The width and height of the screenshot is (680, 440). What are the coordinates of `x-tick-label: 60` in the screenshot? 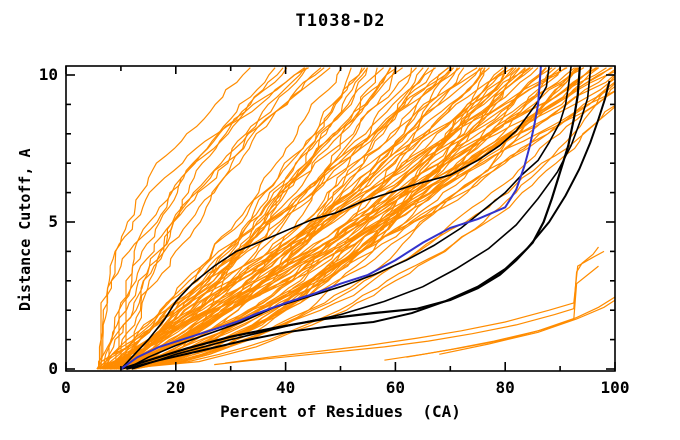 It's located at (395, 387).